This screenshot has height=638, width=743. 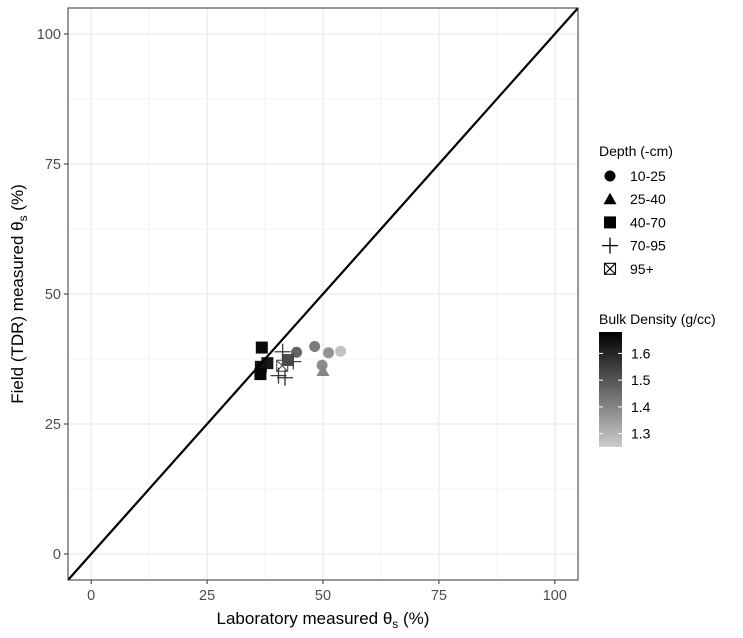 I want to click on x-axis-title: Laboratory measured θs (%), so click(x=323, y=620).